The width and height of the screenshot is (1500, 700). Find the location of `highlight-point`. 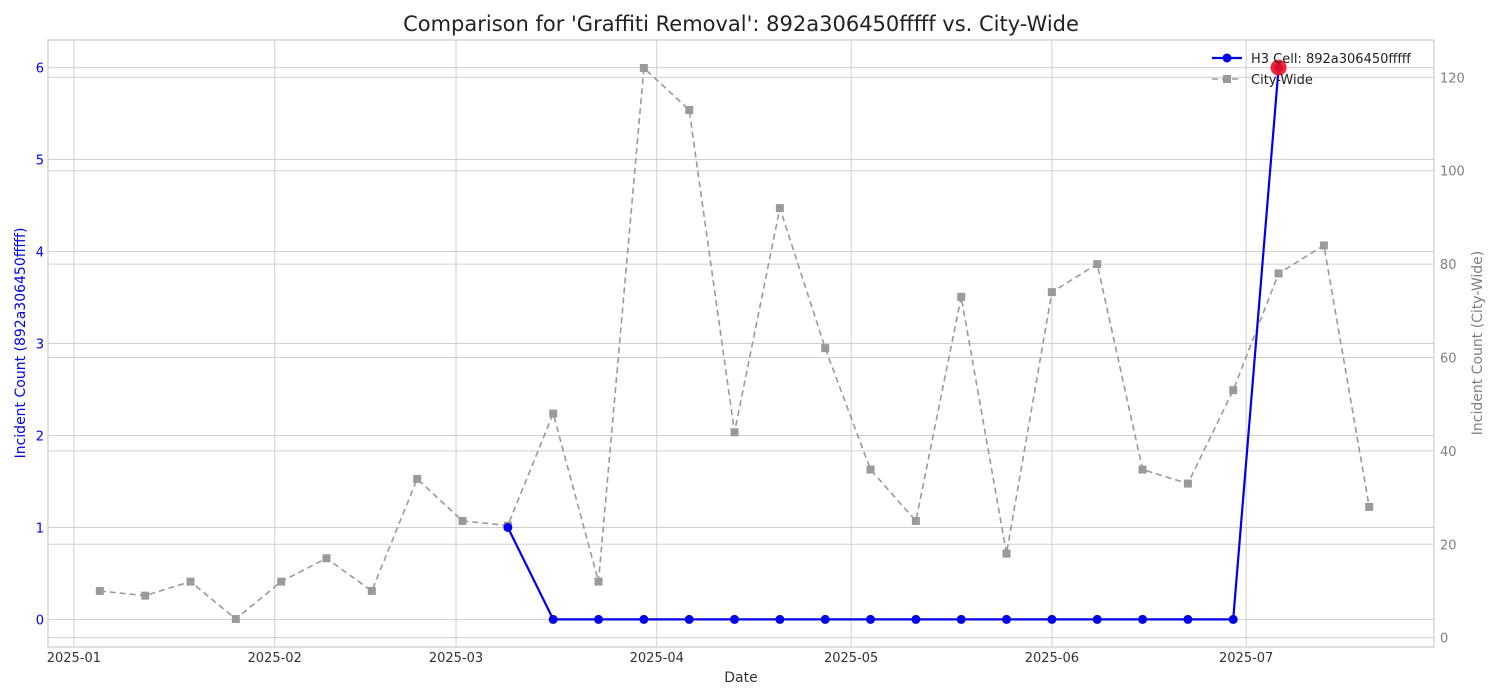

highlight-point is located at coordinates (1278, 67).